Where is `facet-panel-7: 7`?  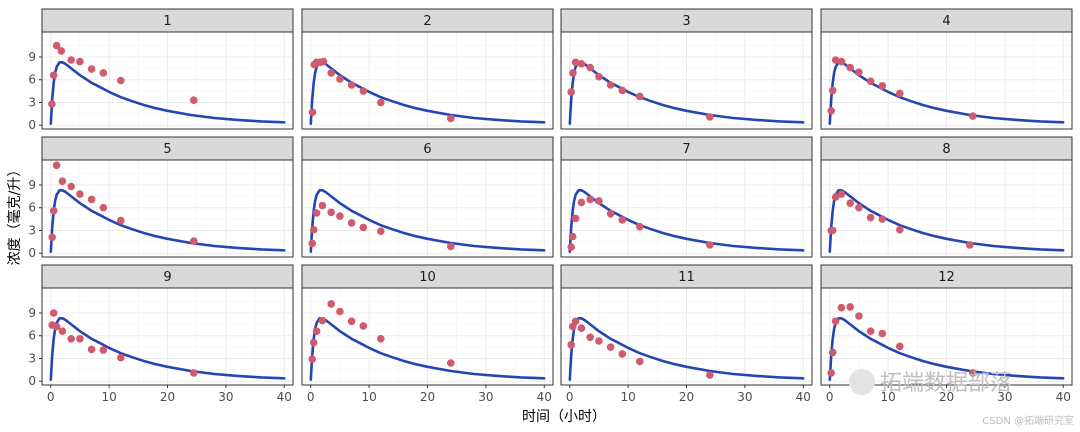
facet-panel-7: 7 is located at coordinates (686, 197).